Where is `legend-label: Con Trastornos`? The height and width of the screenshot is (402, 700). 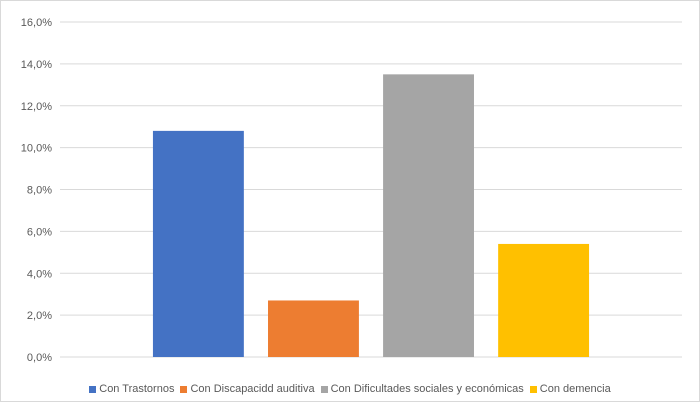
legend-label: Con Trastornos is located at coordinates (137, 389).